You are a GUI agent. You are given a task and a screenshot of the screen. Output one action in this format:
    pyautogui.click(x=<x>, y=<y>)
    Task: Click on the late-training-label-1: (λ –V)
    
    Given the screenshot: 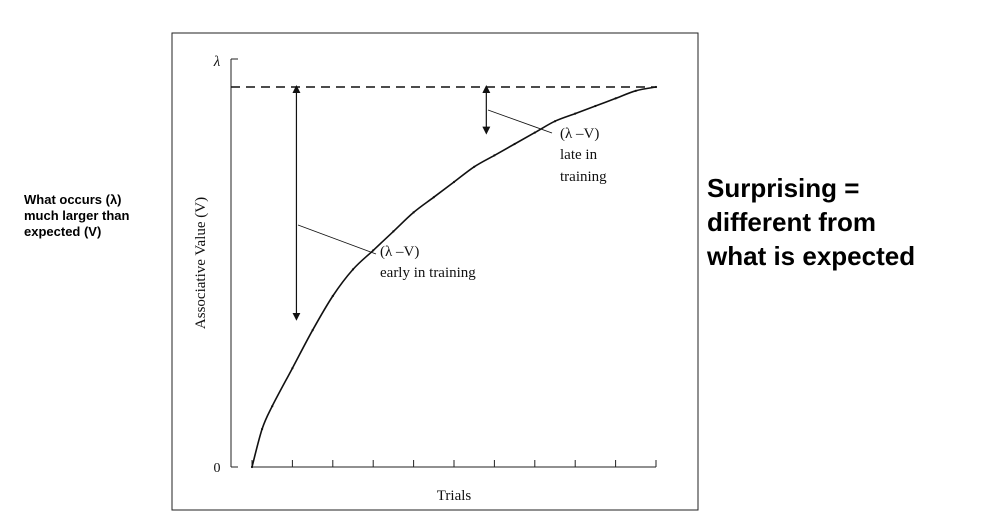 What is the action you would take?
    pyautogui.click(x=579, y=134)
    